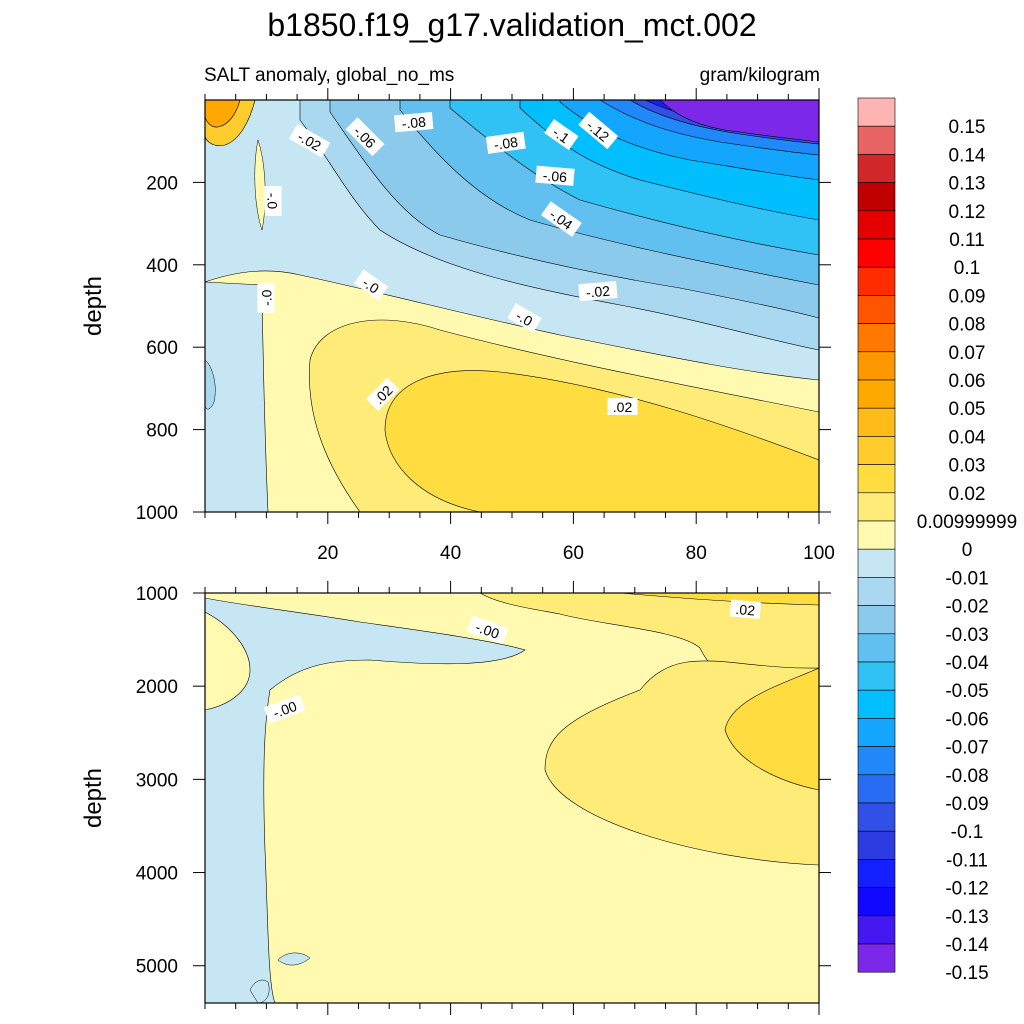  What do you see at coordinates (966, 776) in the screenshot?
I see `colorbar-label: -0.08` at bounding box center [966, 776].